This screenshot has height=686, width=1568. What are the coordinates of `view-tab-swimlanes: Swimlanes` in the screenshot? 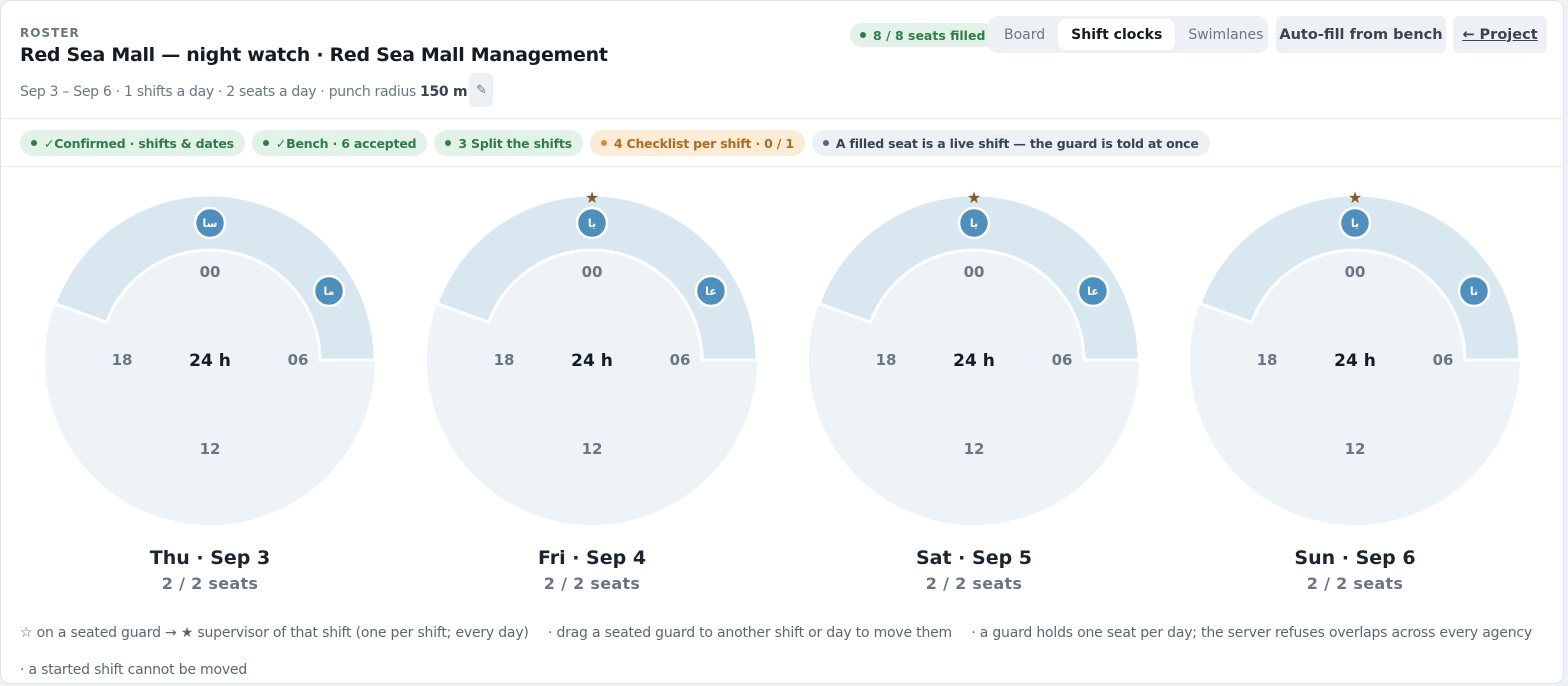 It's located at (1226, 34).